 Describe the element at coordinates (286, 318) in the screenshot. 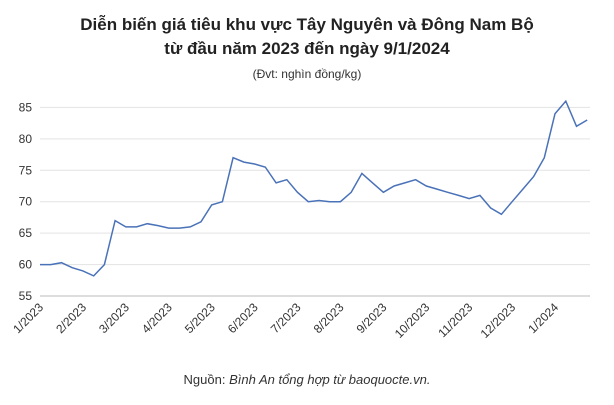

I see `x-tick-label: 7/2023` at that location.